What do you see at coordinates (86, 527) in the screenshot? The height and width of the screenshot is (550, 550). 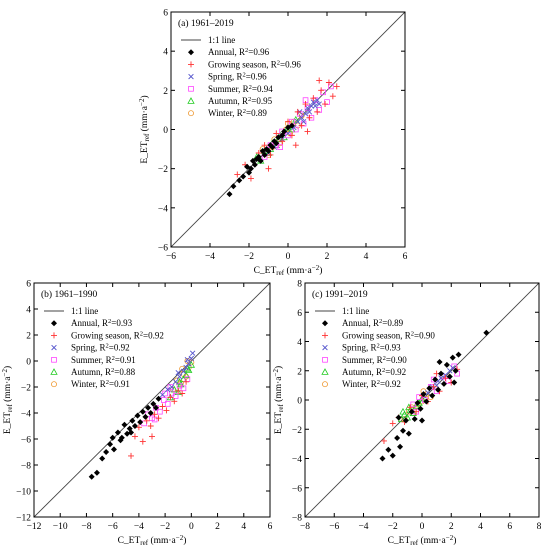 I see `x-tick-label: −8` at bounding box center [86, 527].